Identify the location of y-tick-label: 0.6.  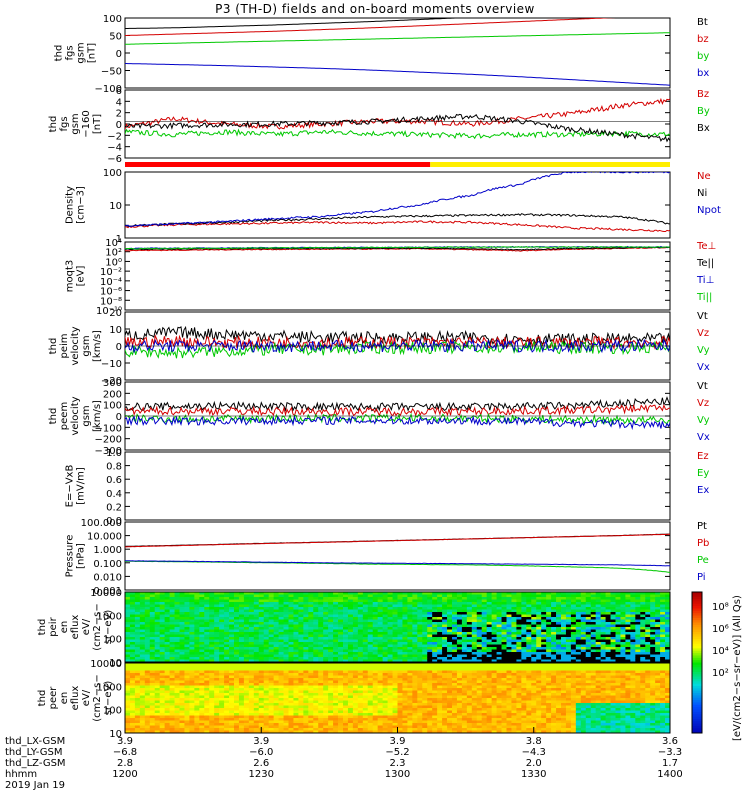
(114, 480).